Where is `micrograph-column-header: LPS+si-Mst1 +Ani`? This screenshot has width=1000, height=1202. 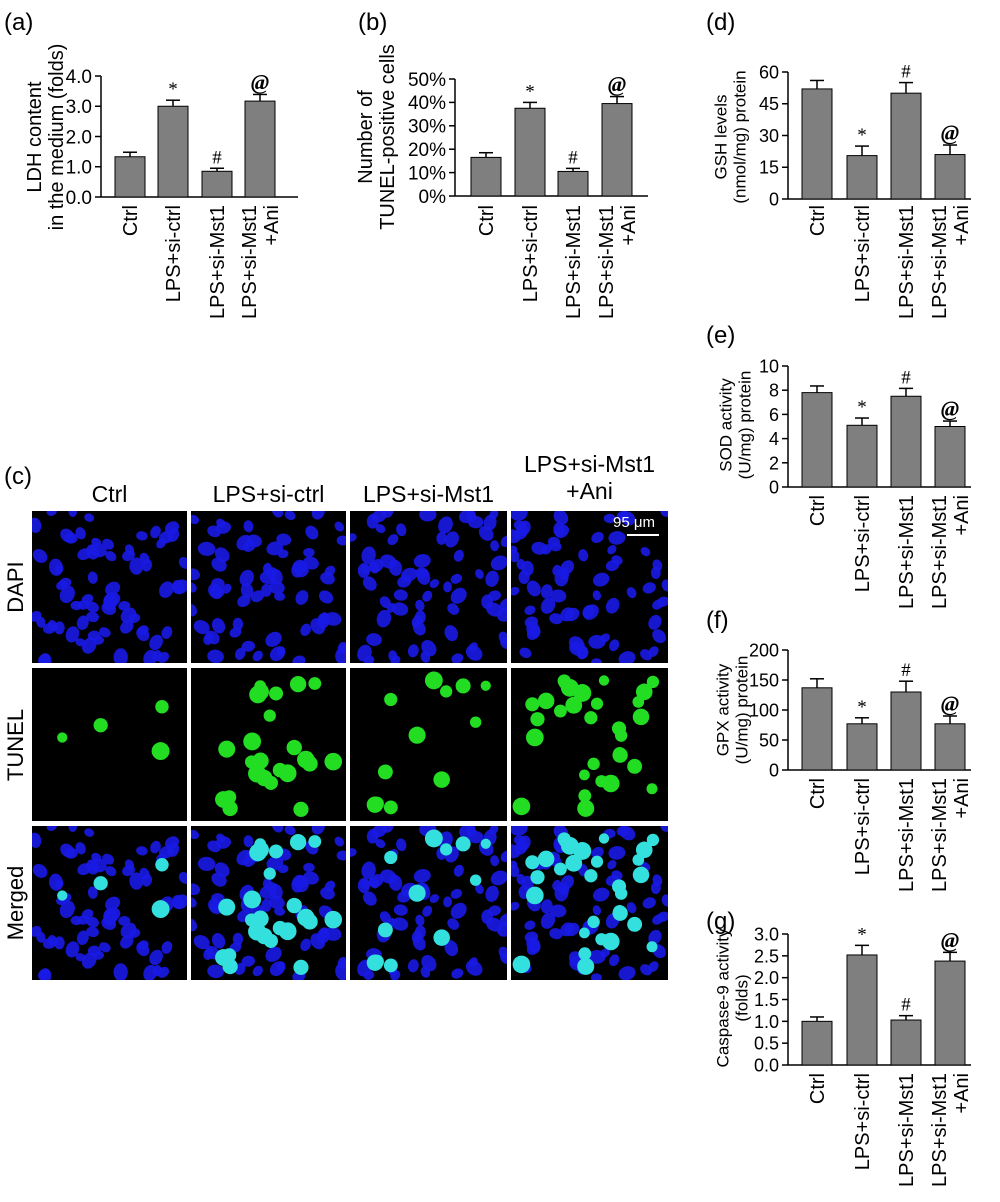
micrograph-column-header: LPS+si-Mst1 +Ani is located at coordinates (589, 477).